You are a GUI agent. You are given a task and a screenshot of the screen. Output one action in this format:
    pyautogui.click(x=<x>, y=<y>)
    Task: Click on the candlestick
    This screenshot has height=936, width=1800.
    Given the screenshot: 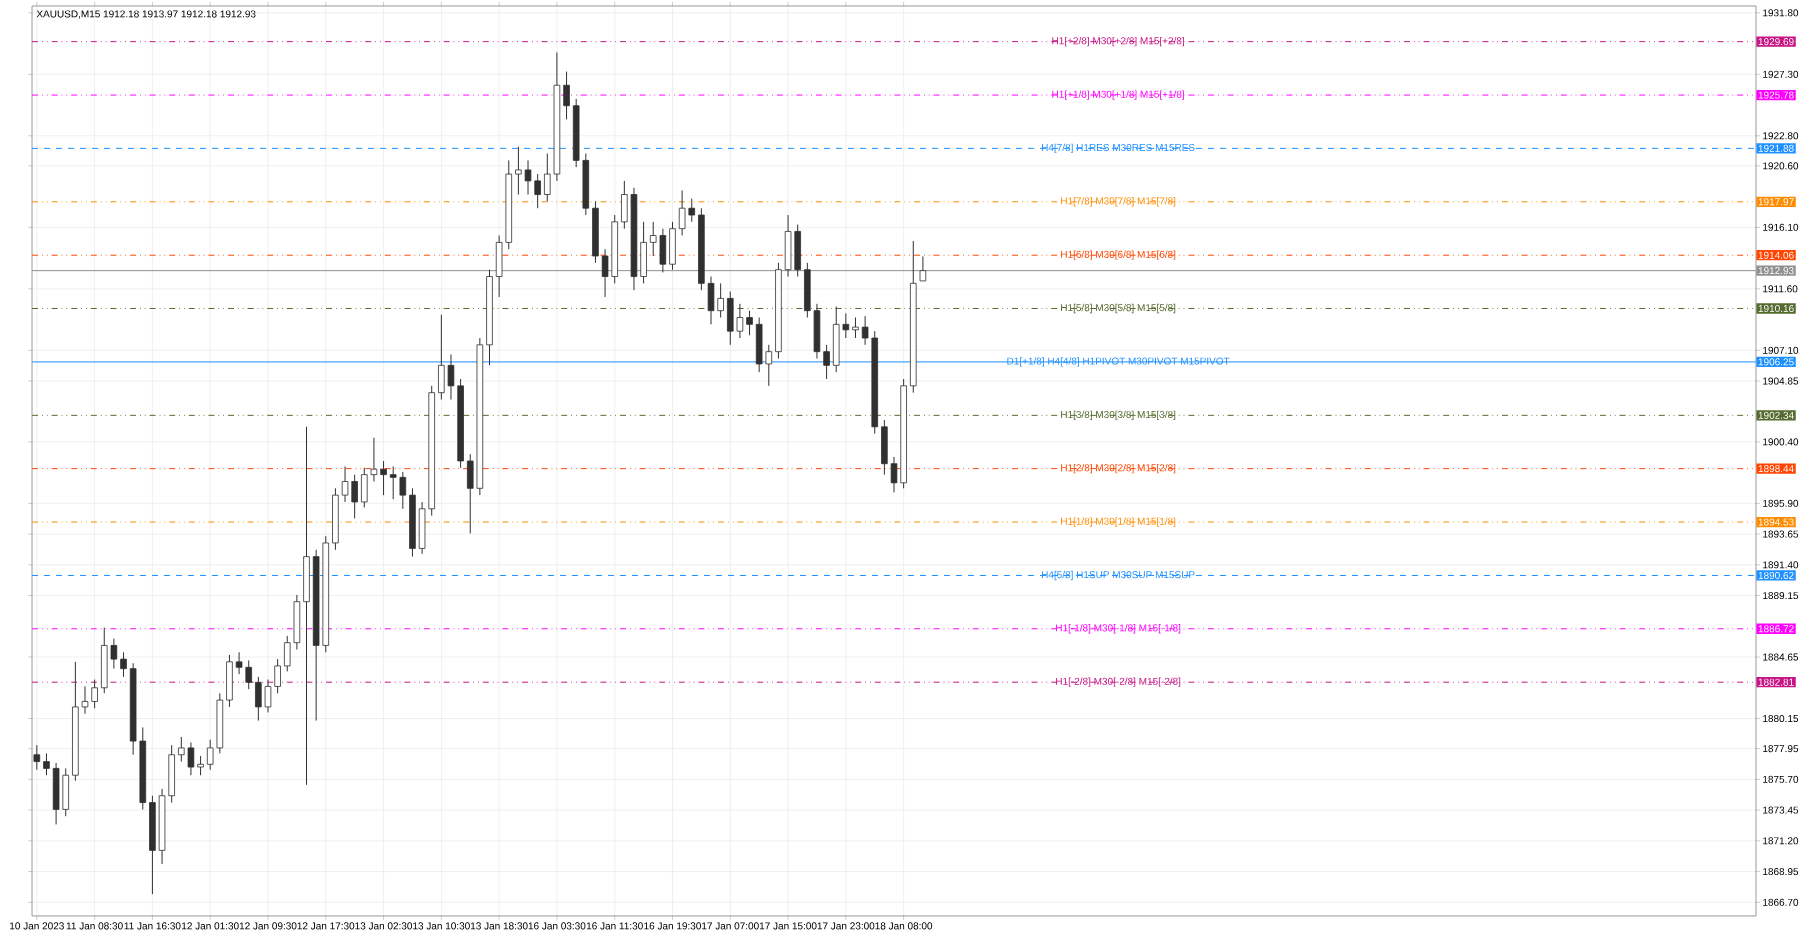 What is the action you would take?
    pyautogui.click(x=923, y=268)
    